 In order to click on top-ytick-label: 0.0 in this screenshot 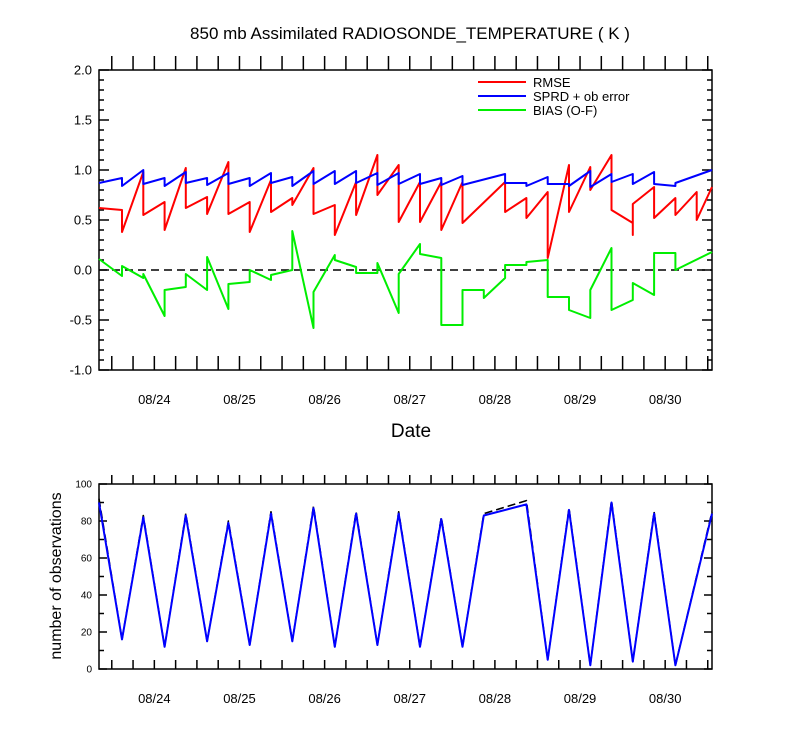, I will do `click(83, 270)`.